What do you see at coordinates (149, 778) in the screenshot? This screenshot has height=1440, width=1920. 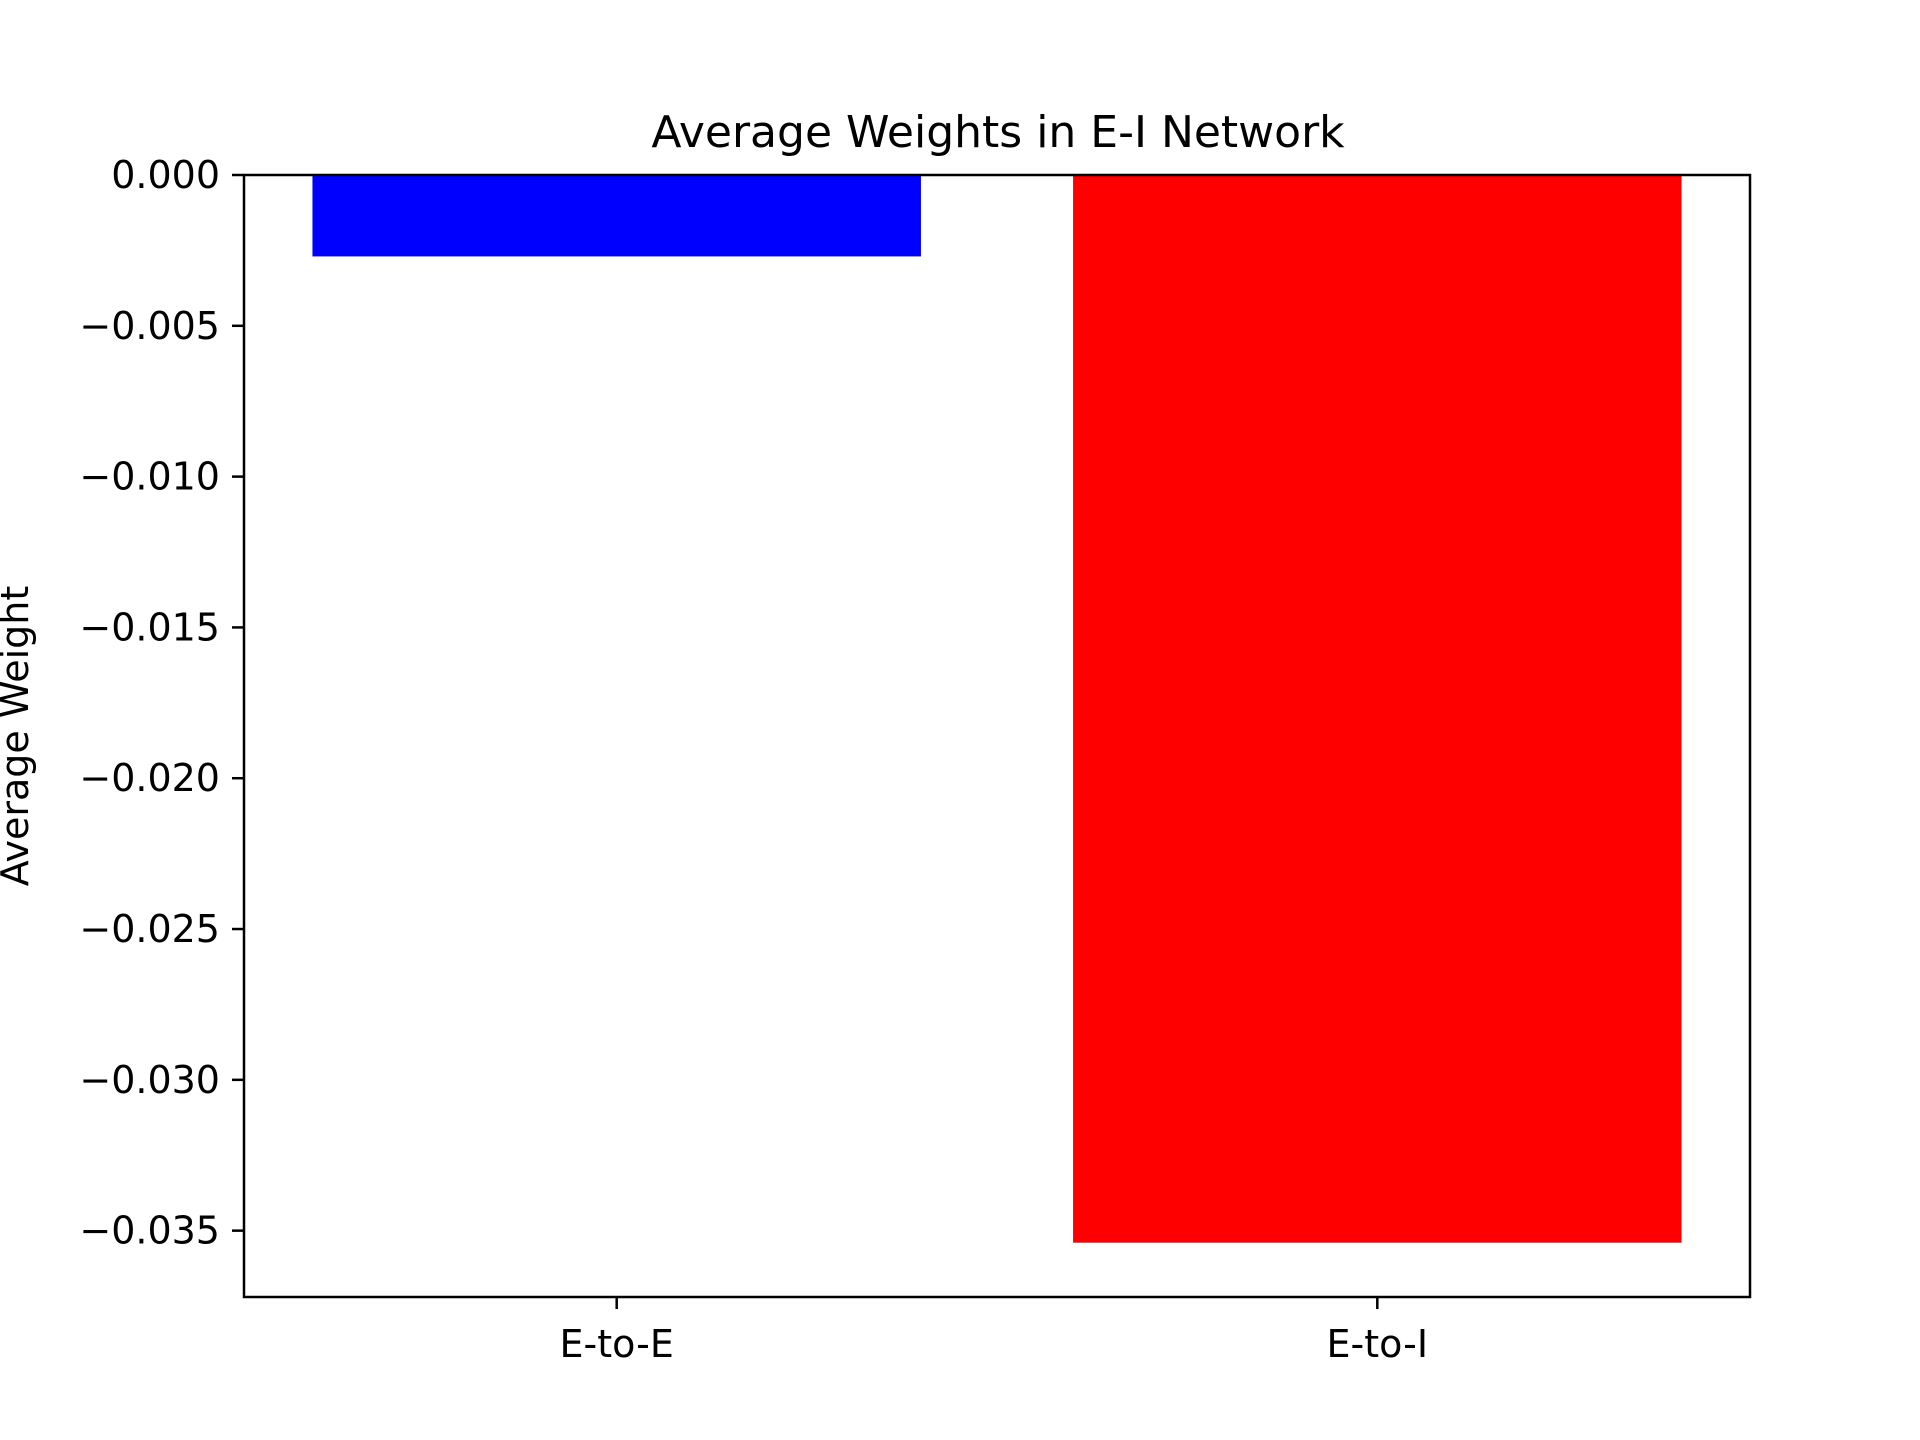 I see `y-tick-label: −0.020` at bounding box center [149, 778].